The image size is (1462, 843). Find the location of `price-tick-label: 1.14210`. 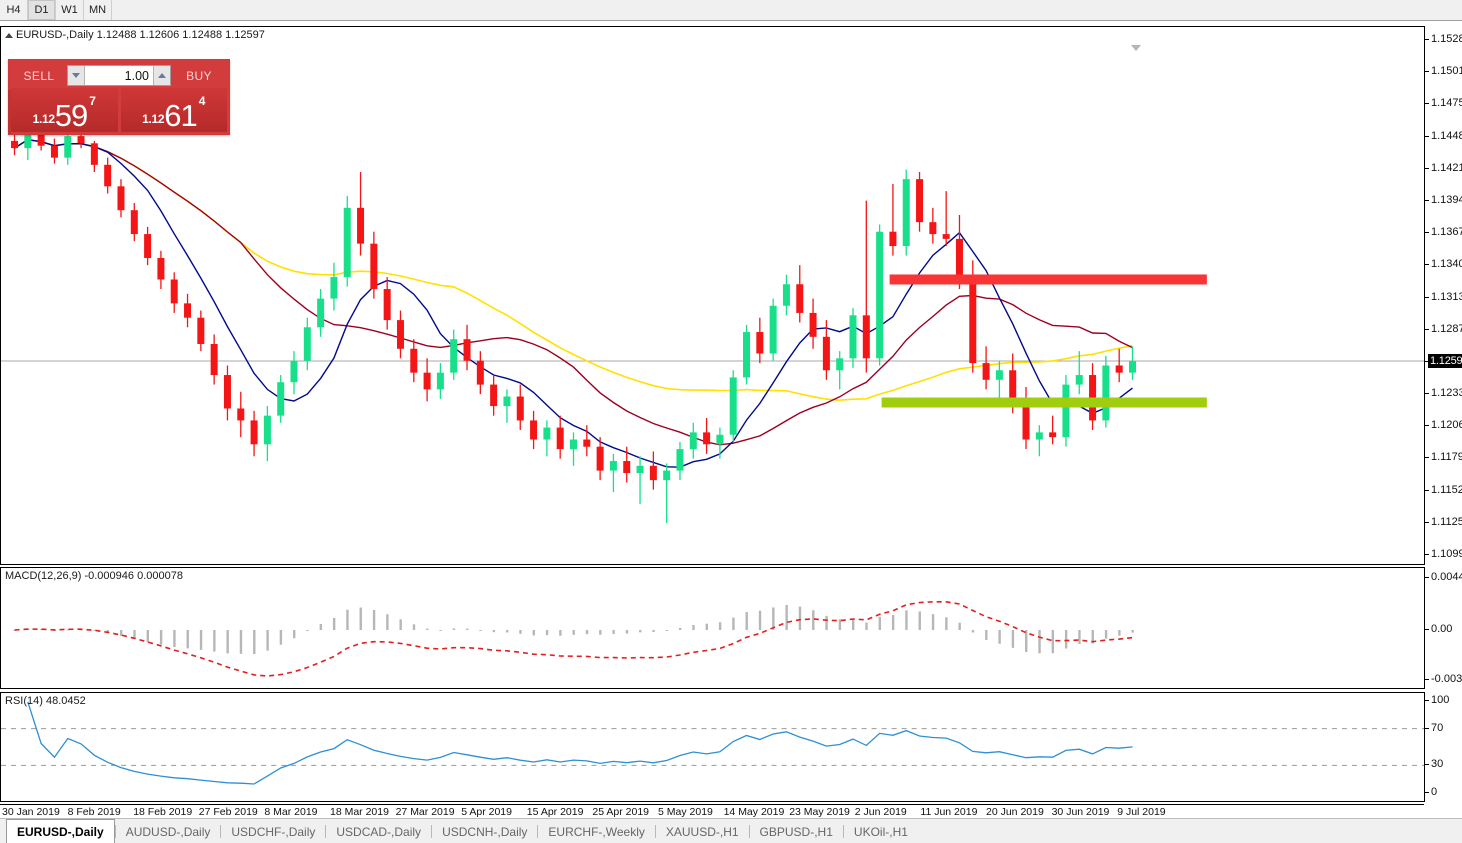

price-tick-label: 1.14210 is located at coordinates (1446, 167).